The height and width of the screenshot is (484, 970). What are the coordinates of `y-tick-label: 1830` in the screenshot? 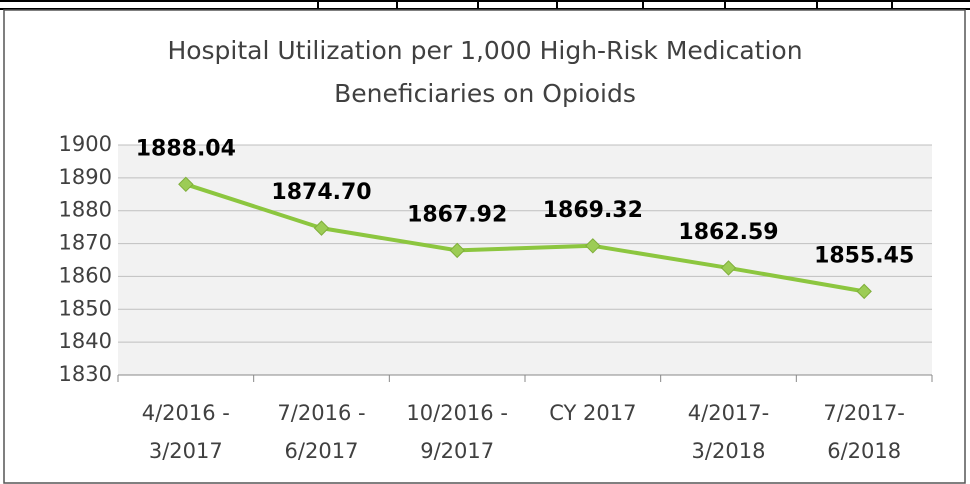 It's located at (85, 374).